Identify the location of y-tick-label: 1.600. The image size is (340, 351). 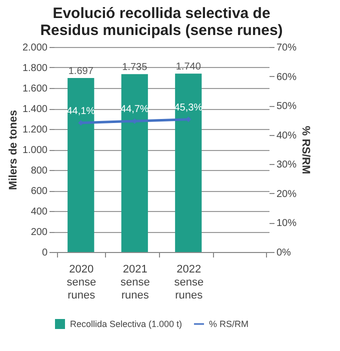
(35, 89).